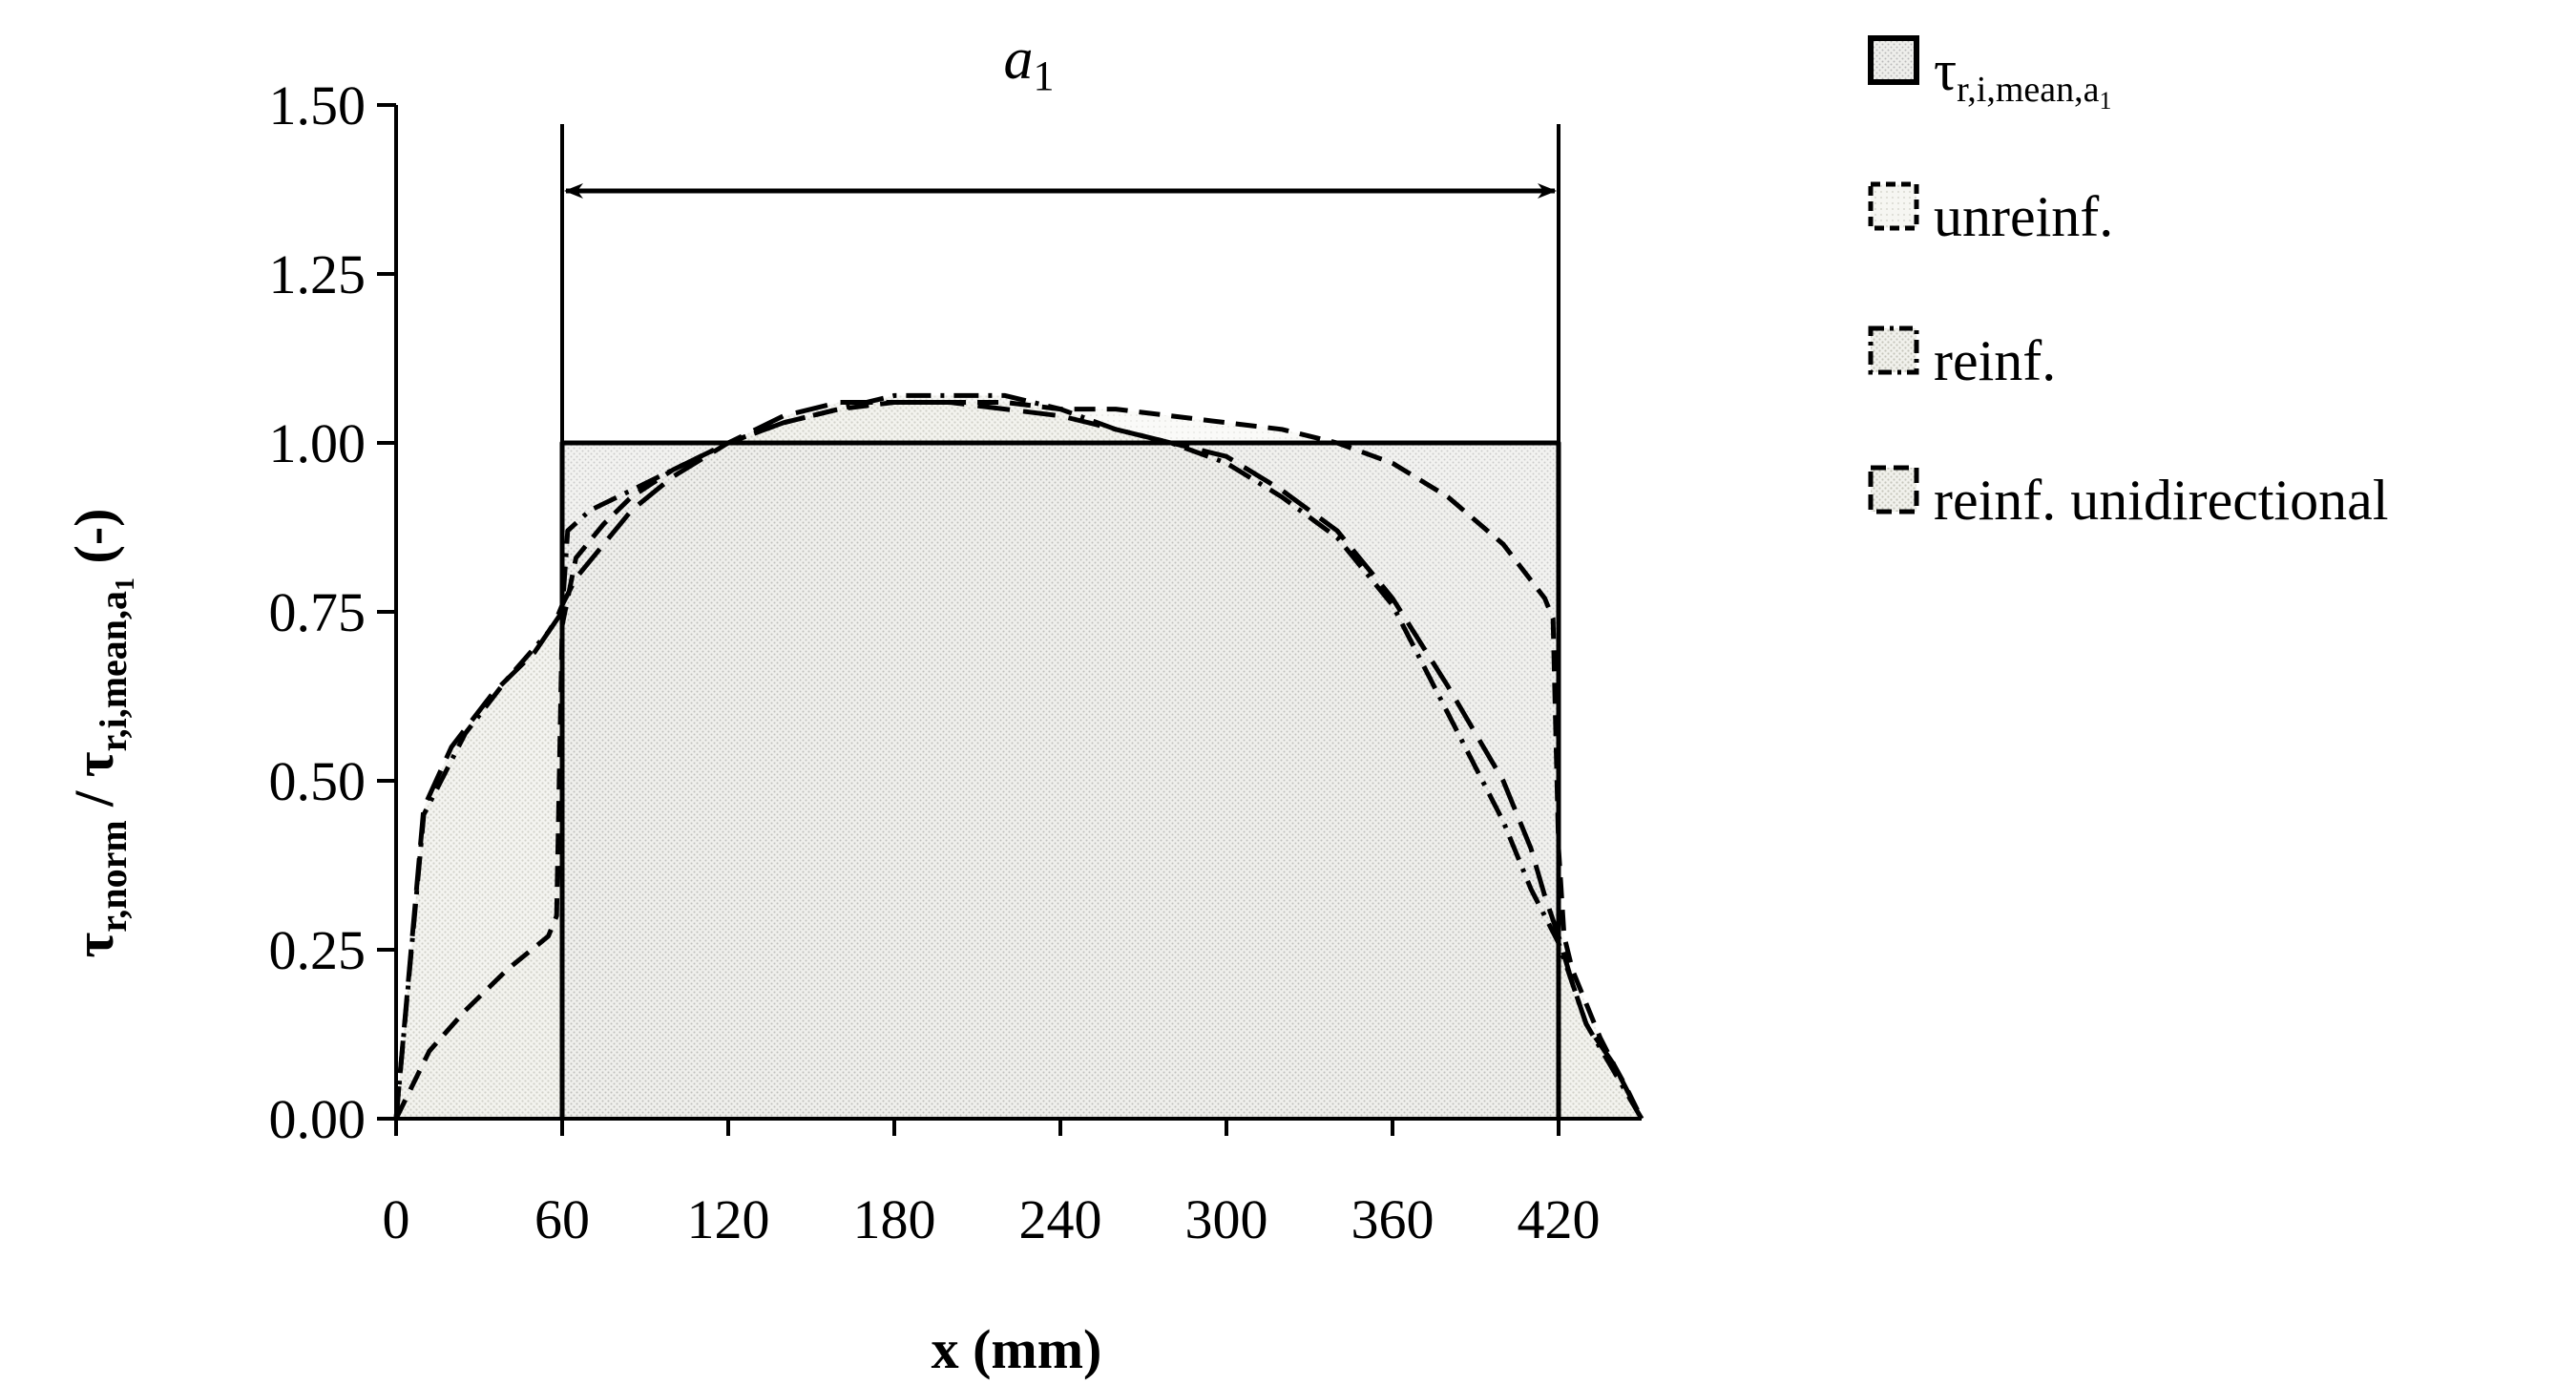  What do you see at coordinates (318, 950) in the screenshot?
I see `y-tick-label: 0.25` at bounding box center [318, 950].